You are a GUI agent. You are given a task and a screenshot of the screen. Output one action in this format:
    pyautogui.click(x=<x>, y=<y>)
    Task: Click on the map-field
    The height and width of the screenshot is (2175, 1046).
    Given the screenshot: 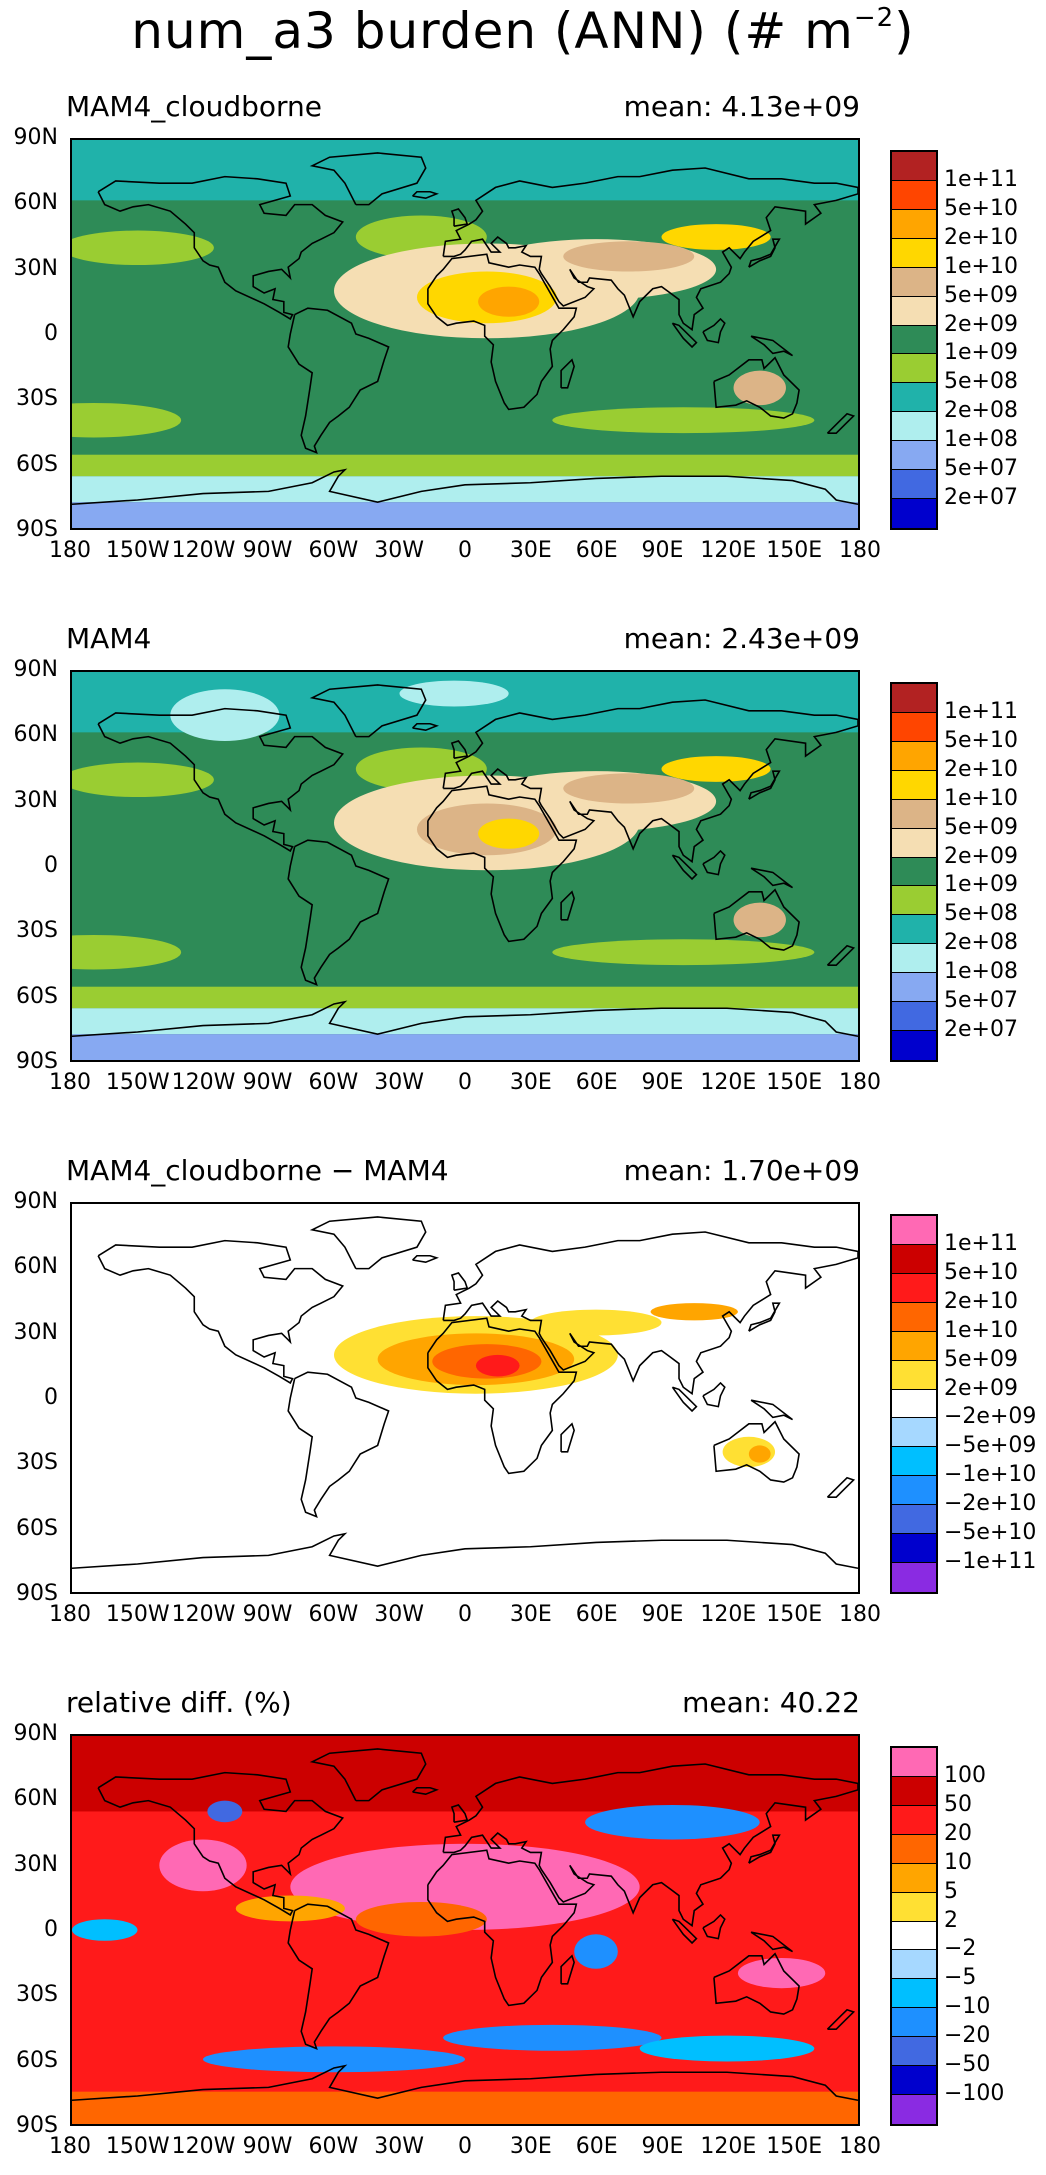 What is the action you would take?
    pyautogui.click(x=465, y=334)
    